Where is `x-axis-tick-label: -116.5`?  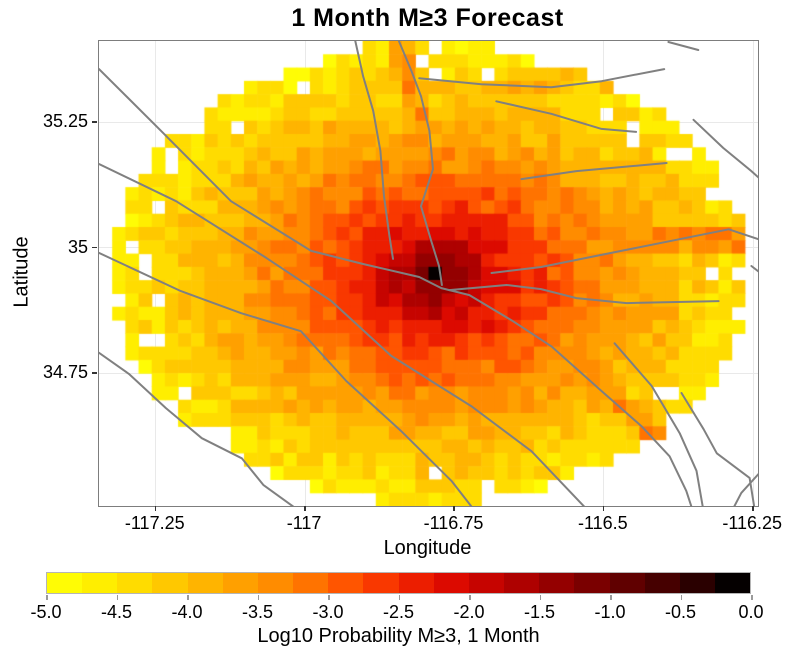
x-axis-tick-label: -116.5 is located at coordinates (602, 523).